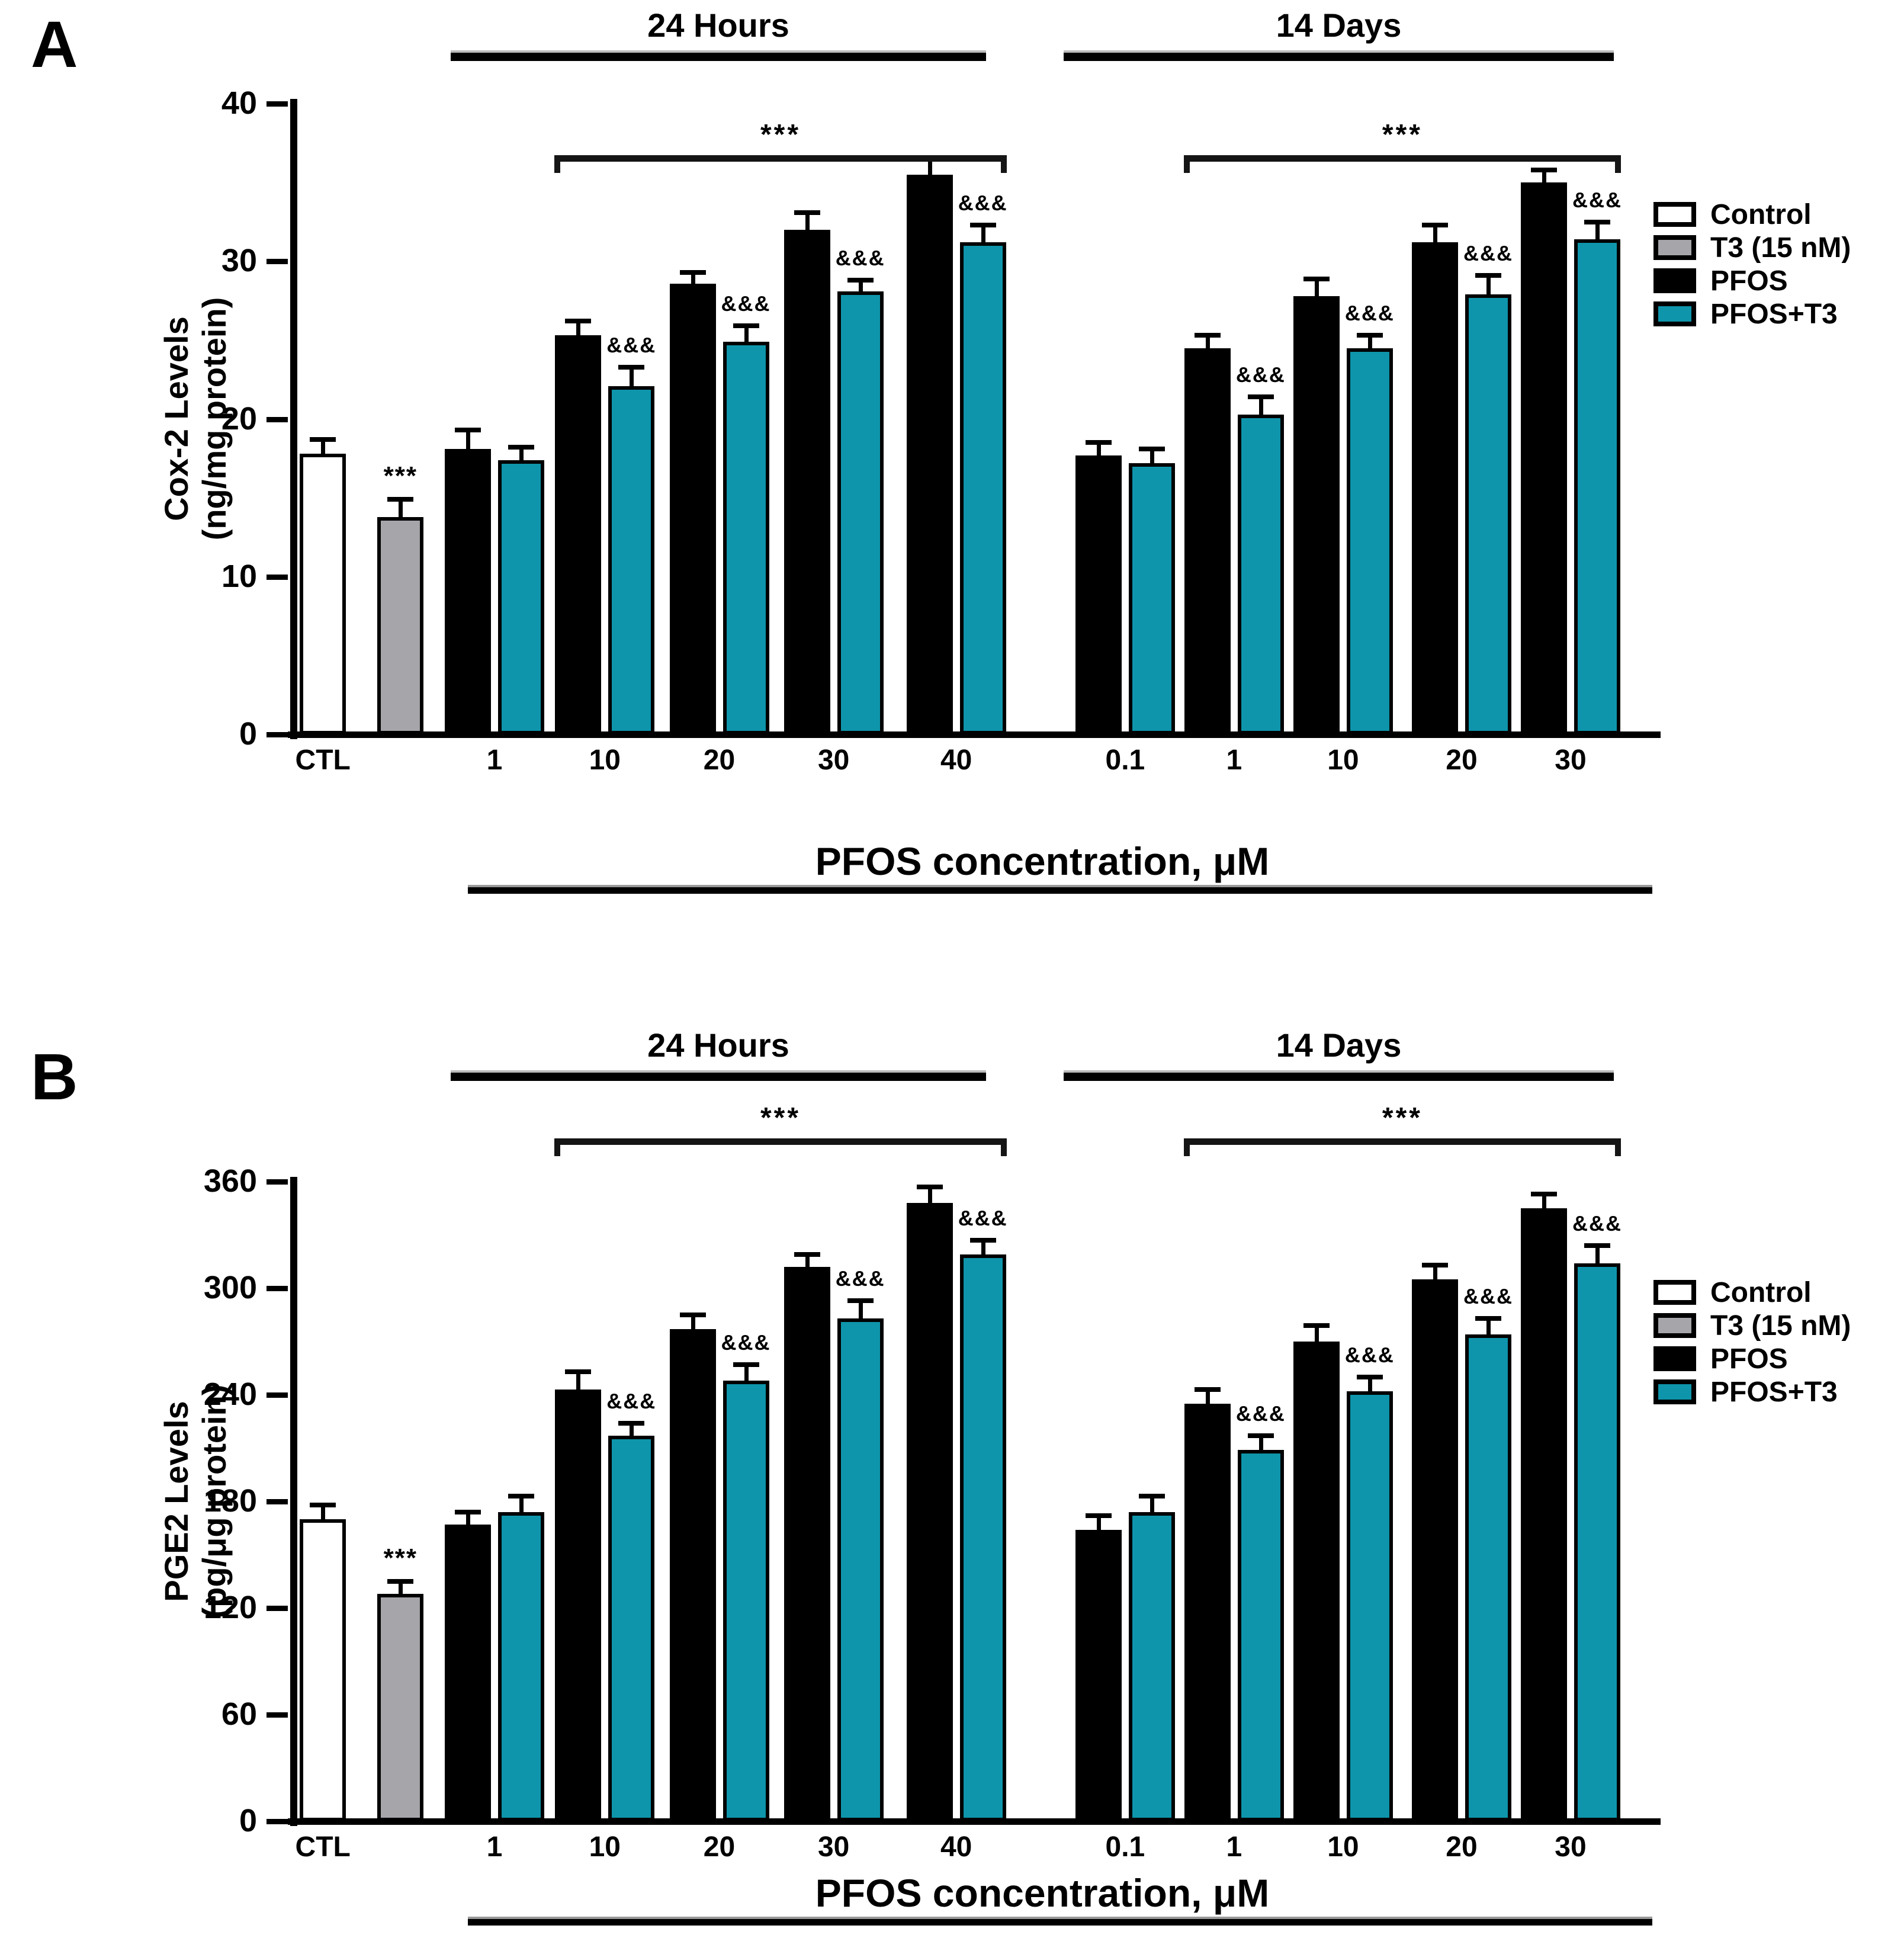 This screenshot has width=1904, height=1951. Describe the element at coordinates (494, 761) in the screenshot. I see `x-axis-tick-label: 1` at that location.